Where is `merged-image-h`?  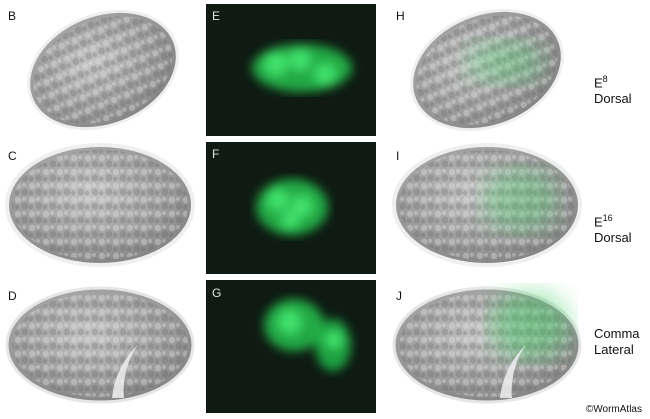 merged-image-h is located at coordinates (487, 70).